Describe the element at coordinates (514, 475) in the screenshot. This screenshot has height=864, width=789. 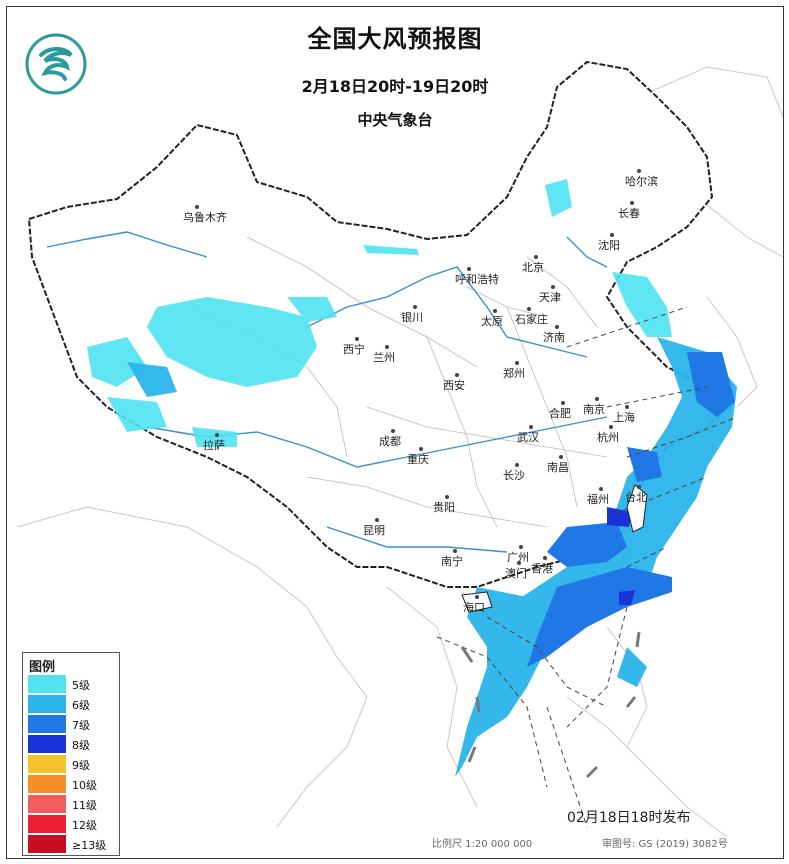
I see `city-label-changsha: 长沙` at that location.